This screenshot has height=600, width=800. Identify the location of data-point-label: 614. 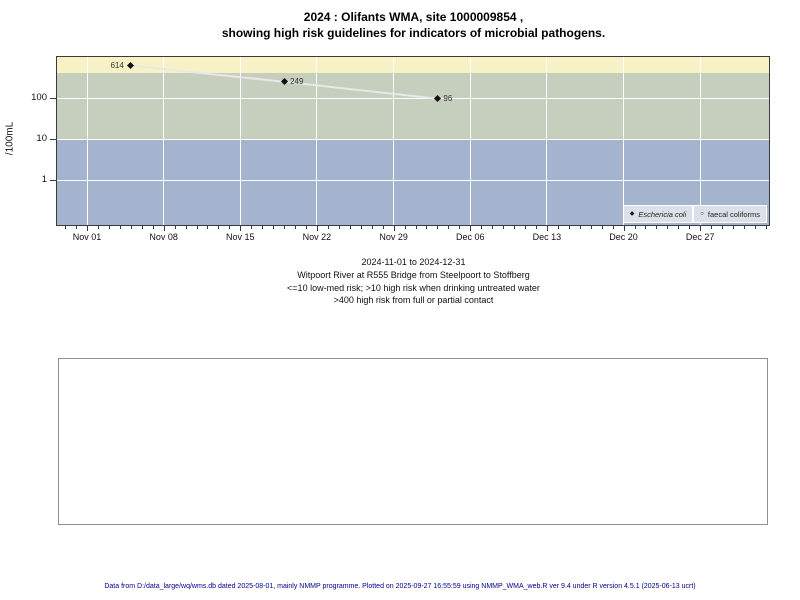
(117, 66).